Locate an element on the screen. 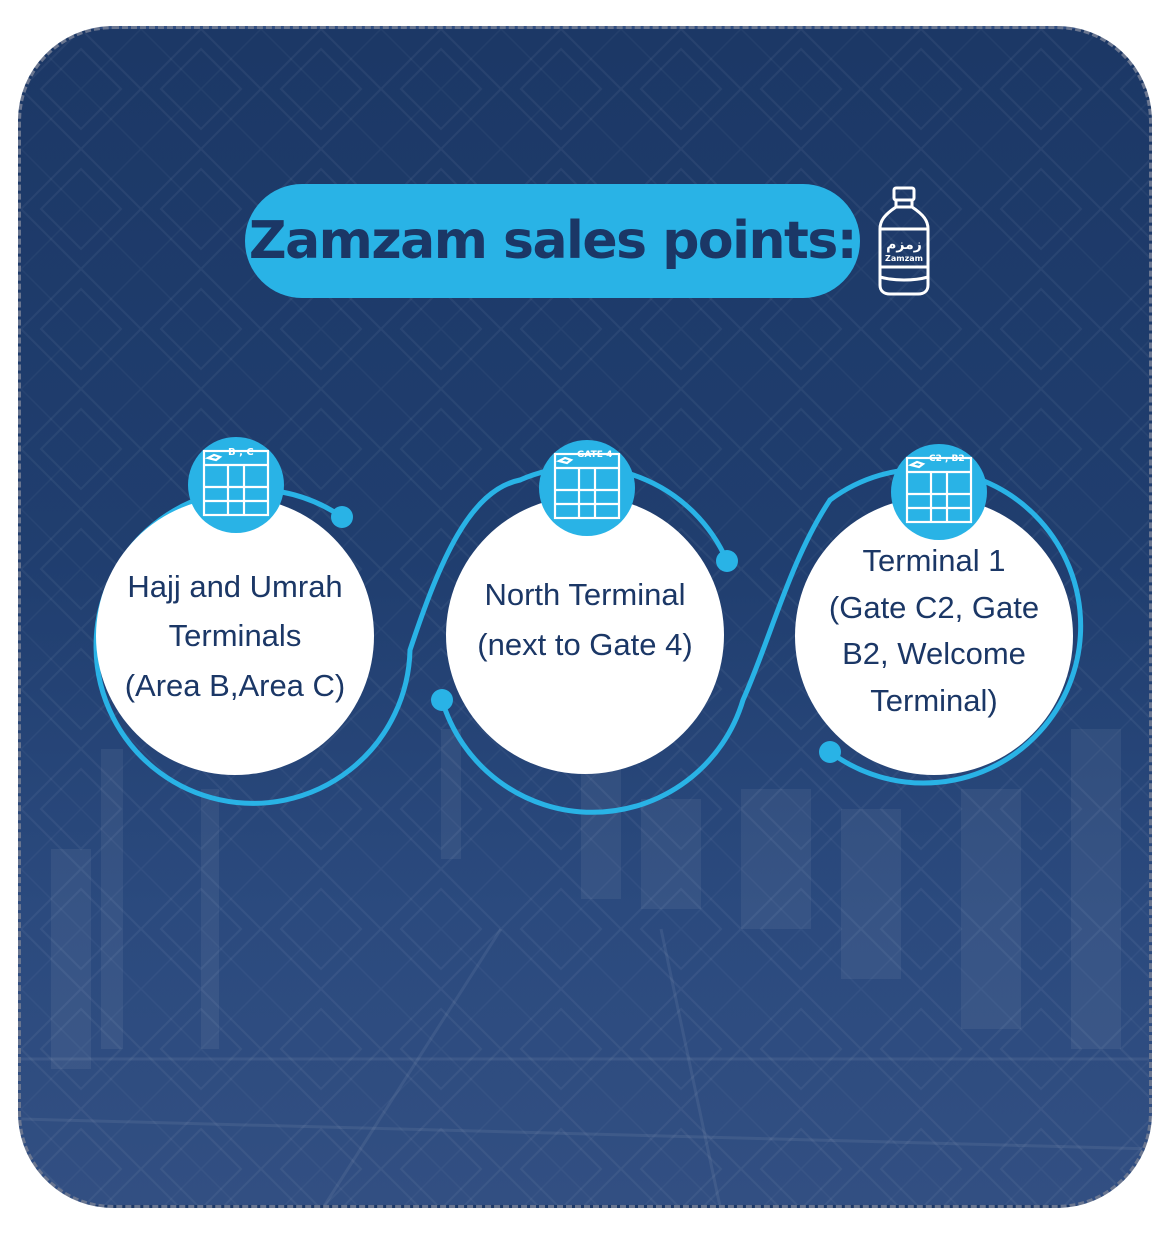  bottle-arabic-label: زمزم is located at coordinates (904, 245).